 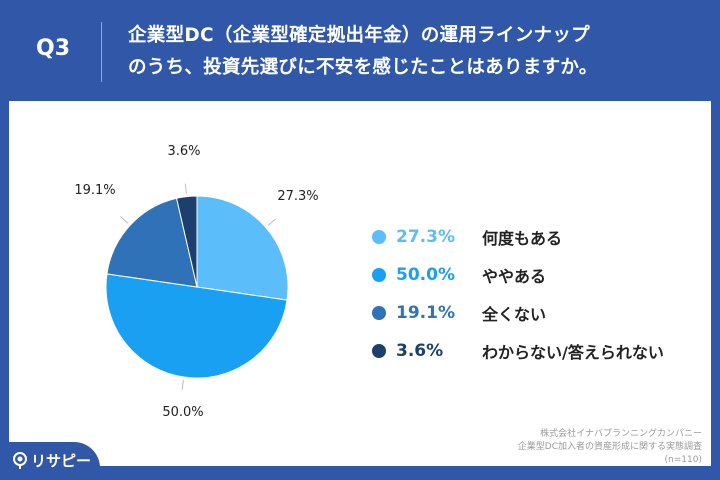 I want to click on logo: リサピー, so click(x=51, y=460).